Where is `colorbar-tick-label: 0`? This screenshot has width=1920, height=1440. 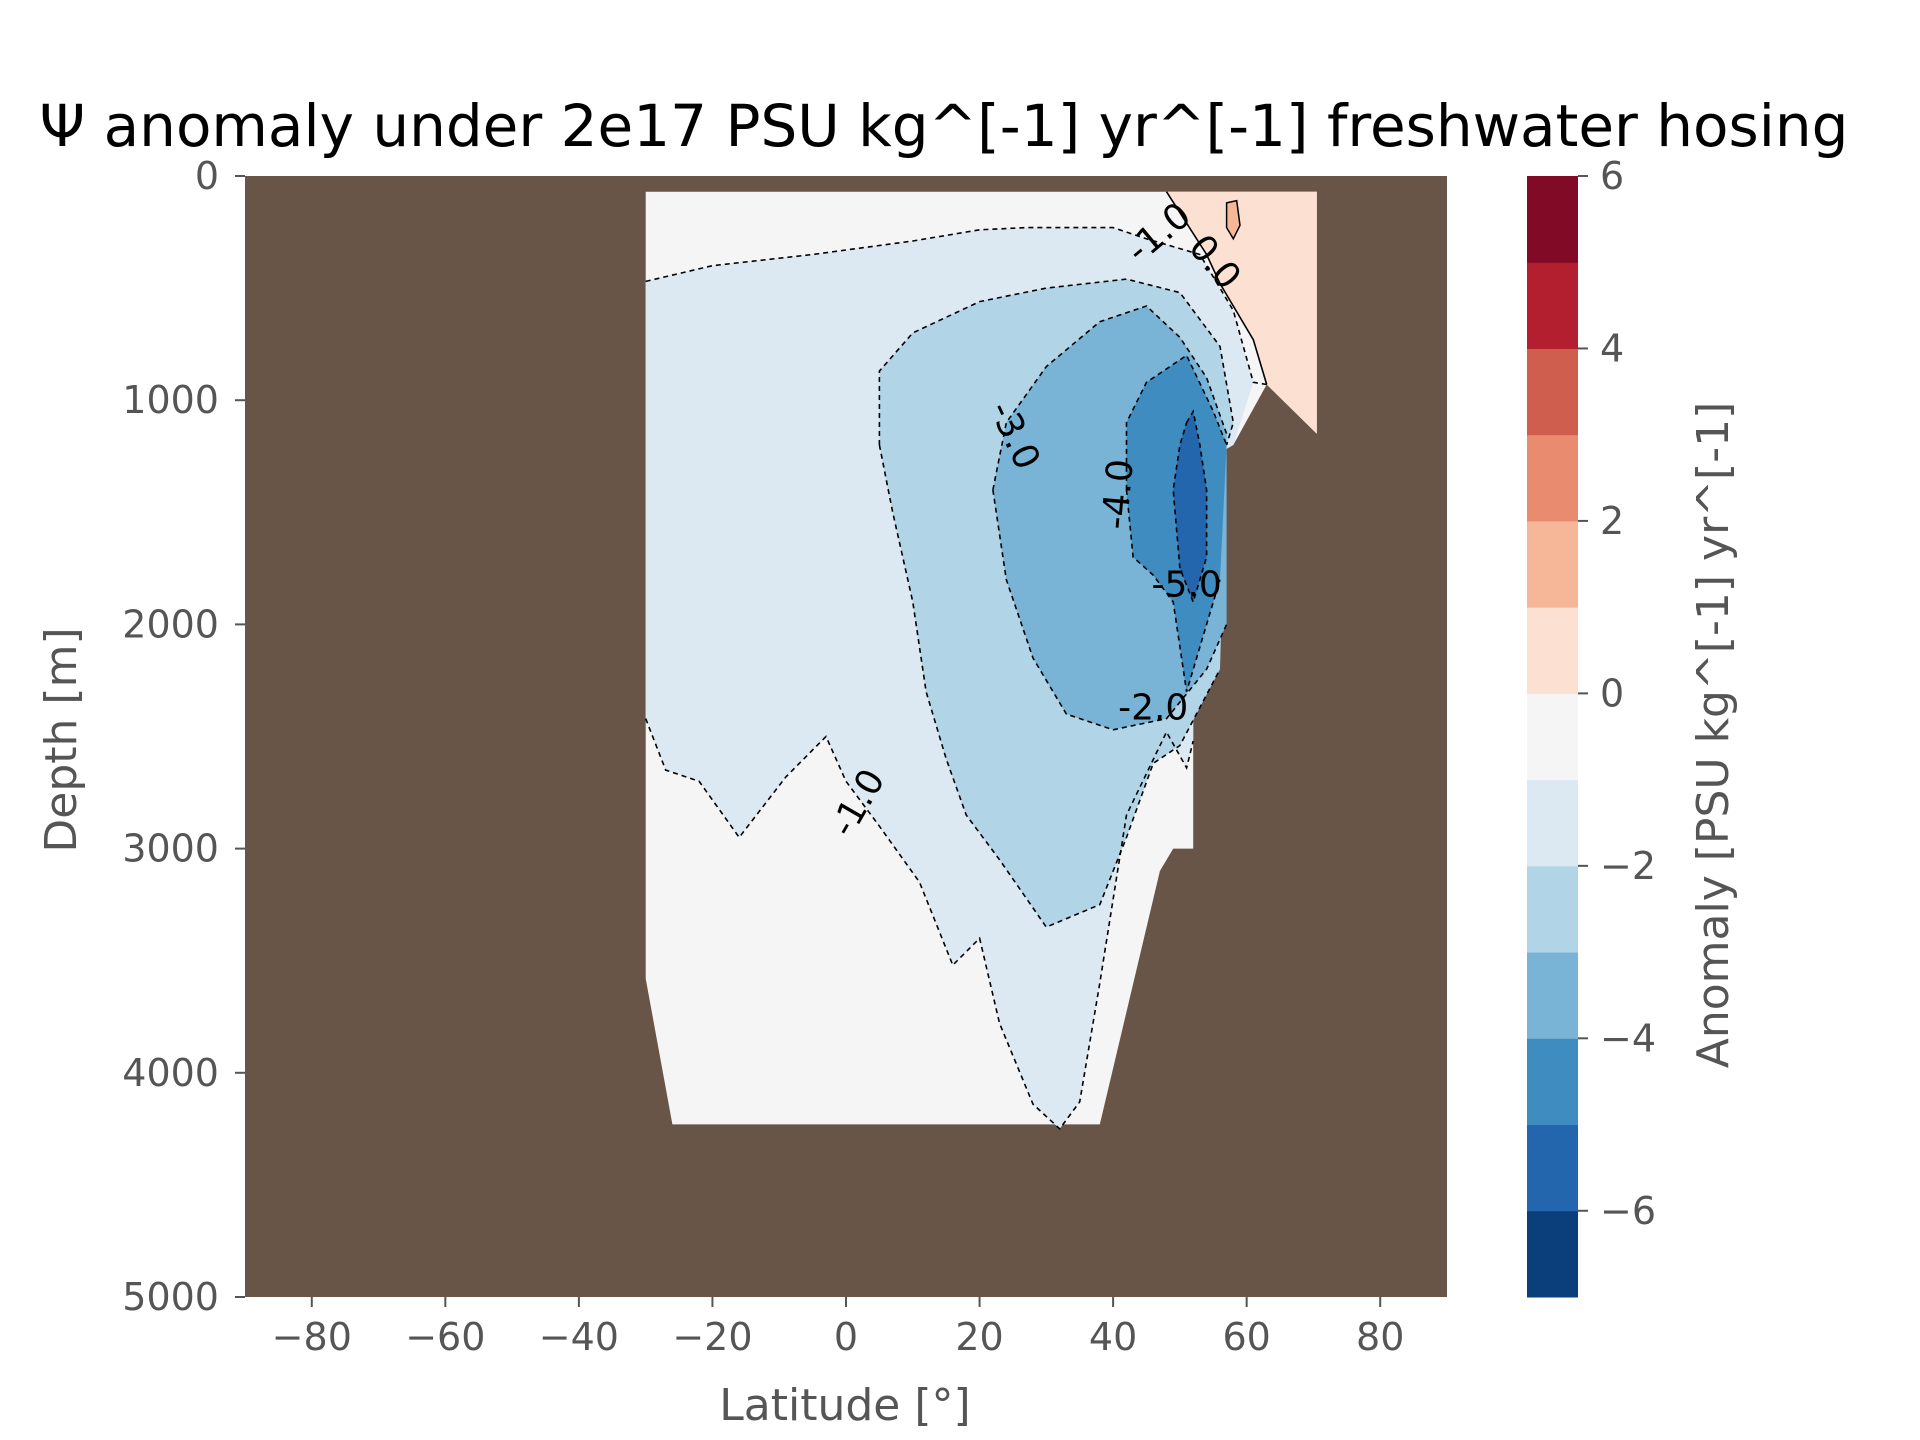
colorbar-tick-label: 0 is located at coordinates (1612, 693).